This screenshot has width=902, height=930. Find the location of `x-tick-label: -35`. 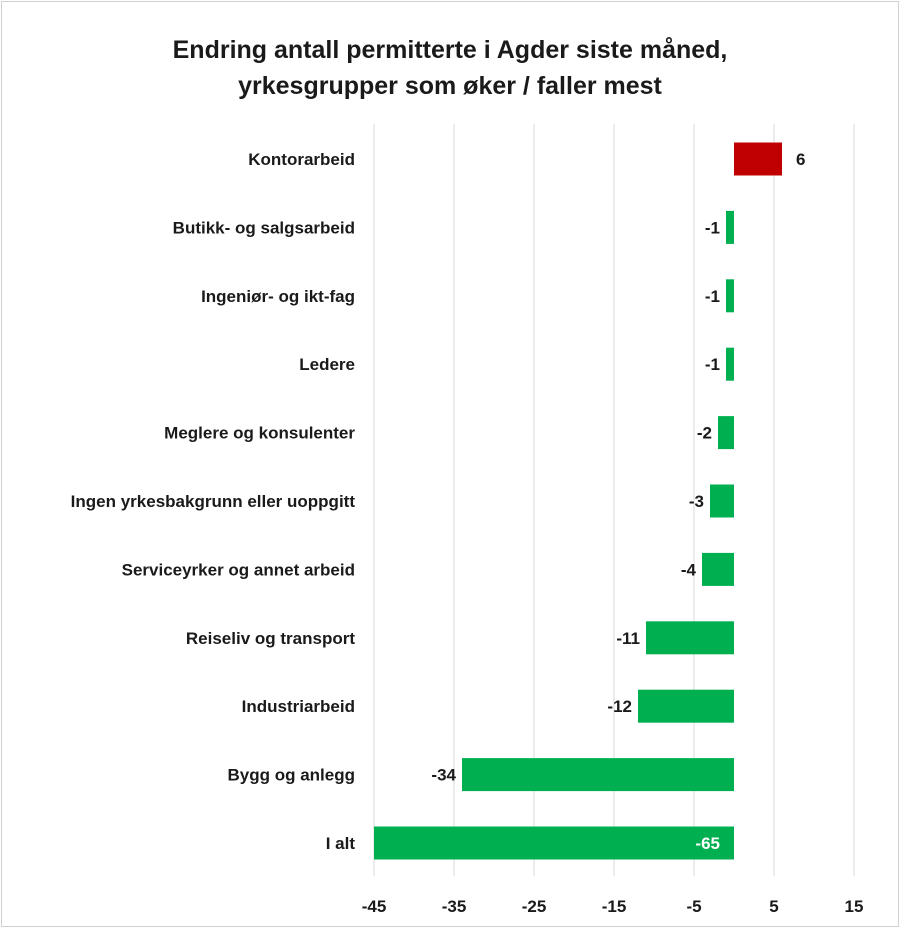

x-tick-label: -35 is located at coordinates (454, 906).